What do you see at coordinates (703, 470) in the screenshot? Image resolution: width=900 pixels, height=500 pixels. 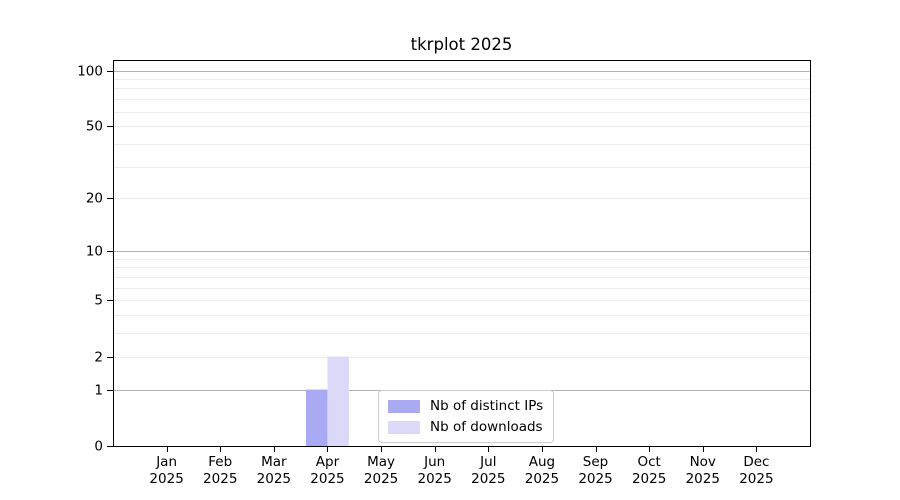 I see `x-tick-label: Nov 2025` at bounding box center [703, 470].